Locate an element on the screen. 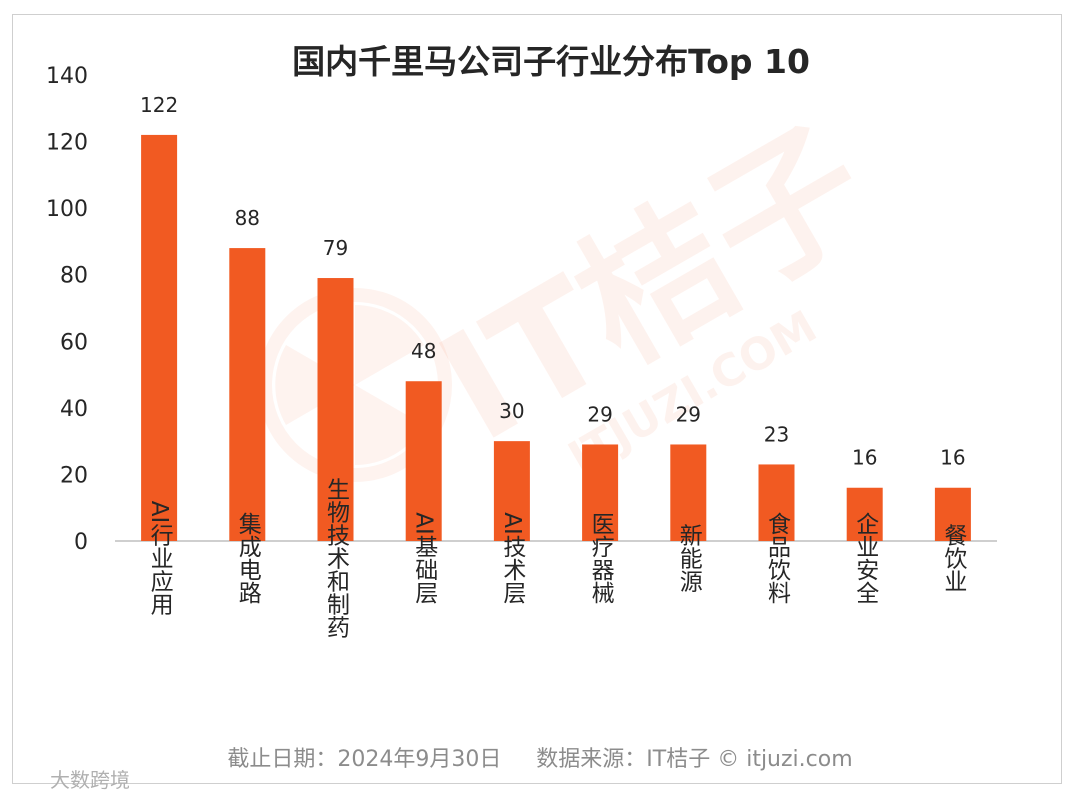 This screenshot has height=801, width=1080. category-label: 餐饮业 is located at coordinates (954, 558).